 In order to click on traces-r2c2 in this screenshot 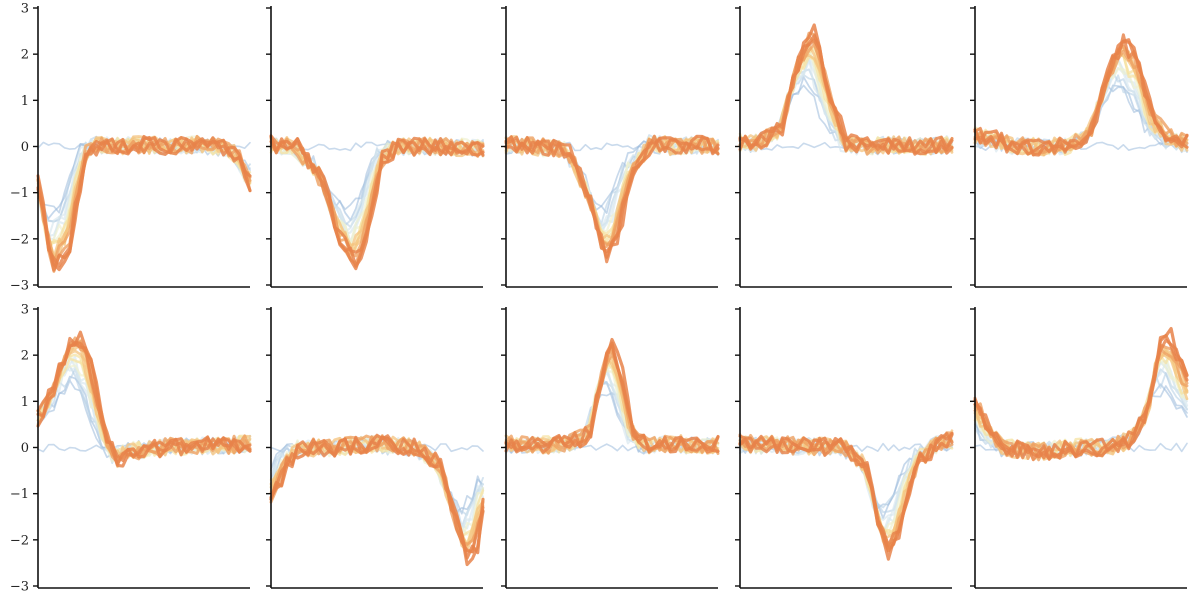, I will do `click(377, 500)`.